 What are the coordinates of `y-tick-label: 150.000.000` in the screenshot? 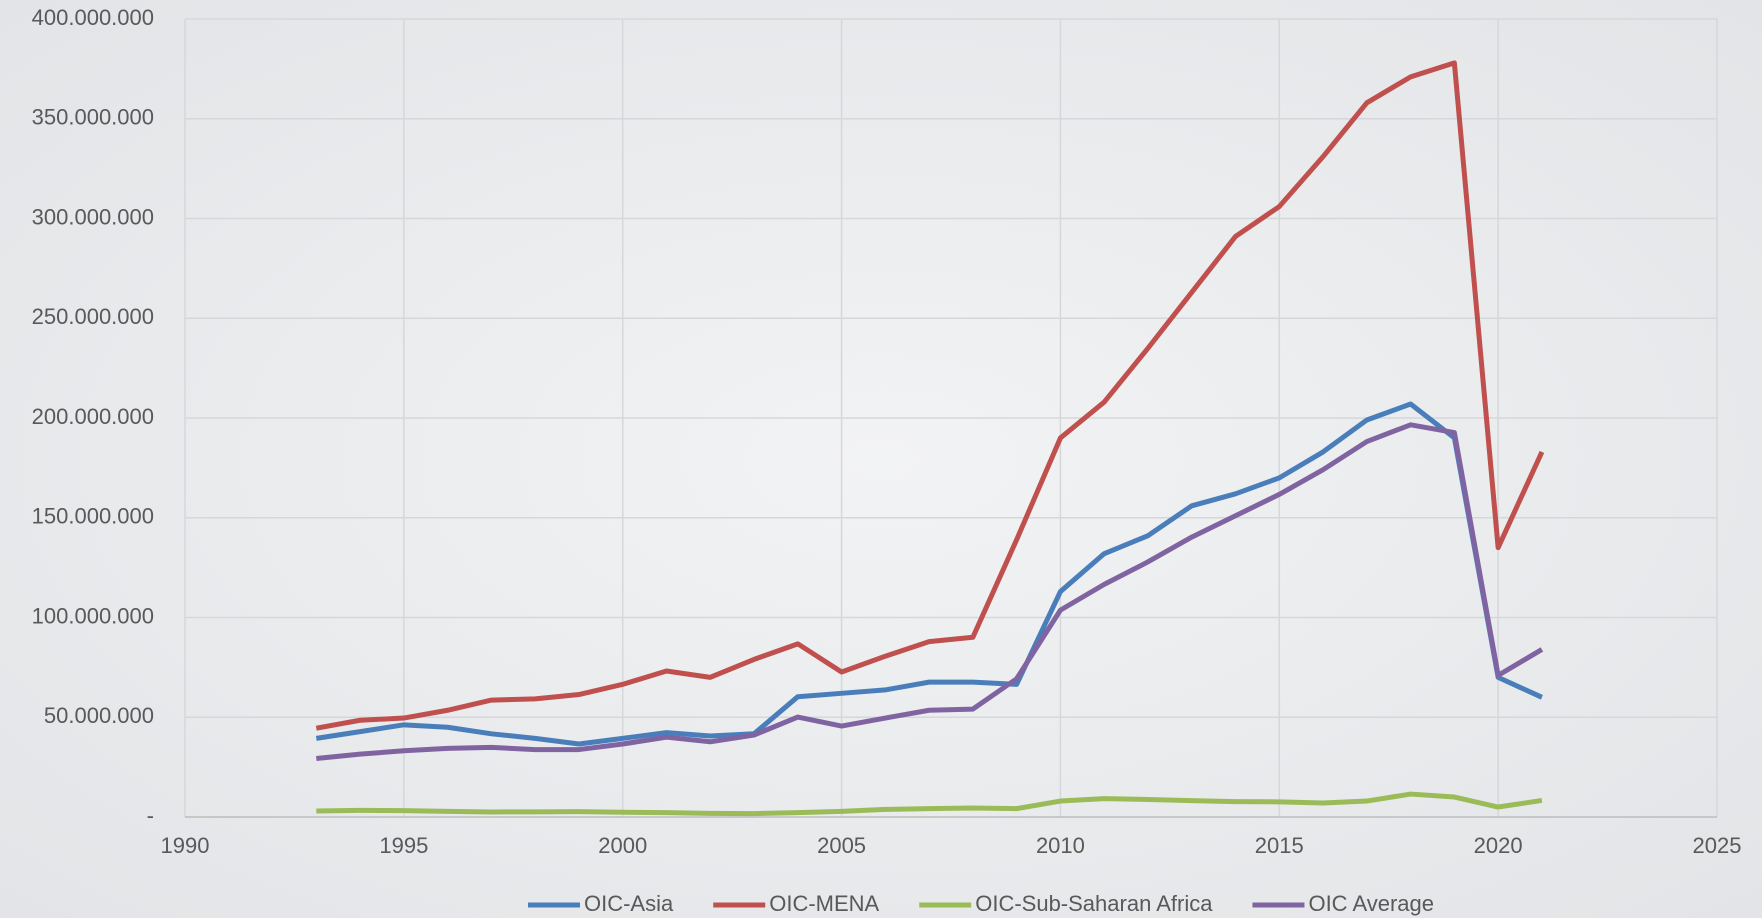 It's located at (93, 516).